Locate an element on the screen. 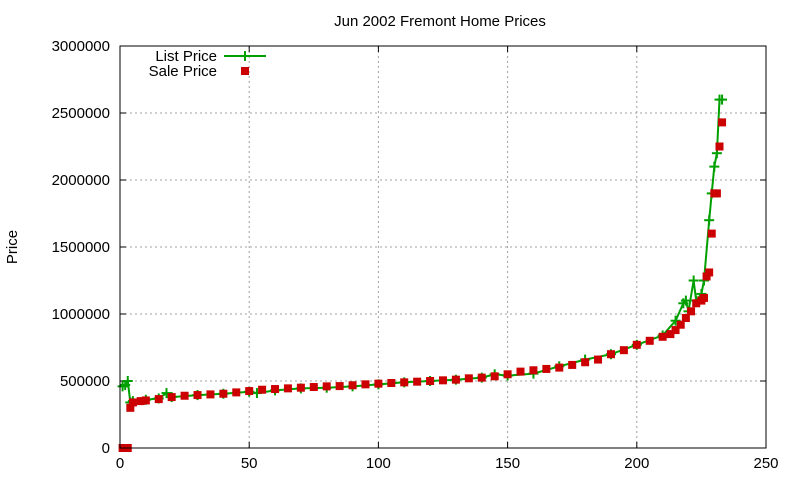 This screenshot has height=480, width=800. x-tick-label: 150 is located at coordinates (507, 463).